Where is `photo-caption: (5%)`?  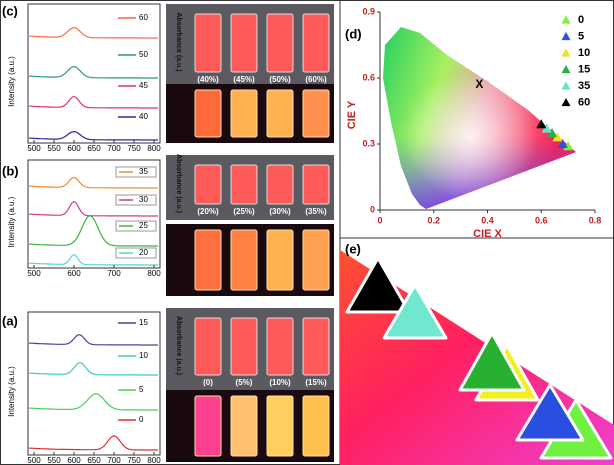 photo-caption: (5%) is located at coordinates (244, 382).